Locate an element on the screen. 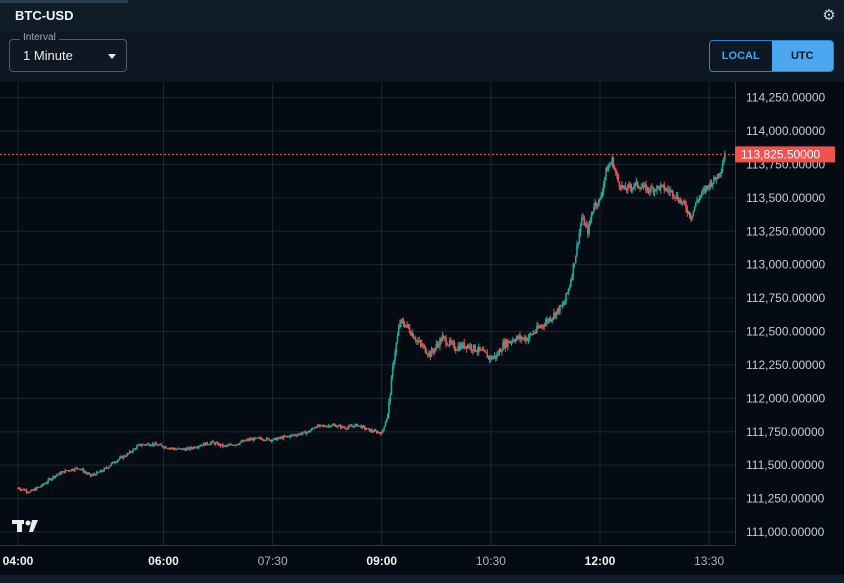 The height and width of the screenshot is (583, 844). y-tick-label: 111,500.00000 is located at coordinates (785, 465).